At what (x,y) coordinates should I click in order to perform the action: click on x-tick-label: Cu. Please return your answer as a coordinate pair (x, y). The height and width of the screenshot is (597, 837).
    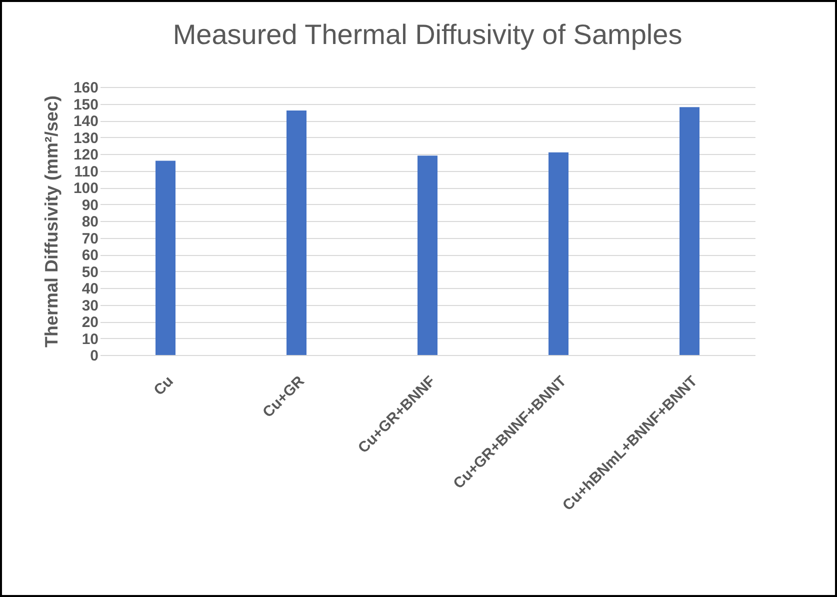
    Looking at the image, I should click on (163, 385).